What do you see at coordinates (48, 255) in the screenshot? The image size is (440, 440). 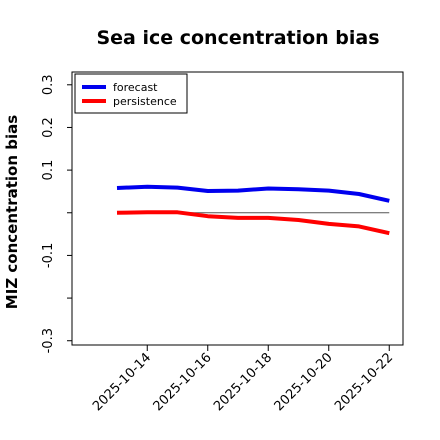 I see `y-tick-label: -0.1` at bounding box center [48, 255].